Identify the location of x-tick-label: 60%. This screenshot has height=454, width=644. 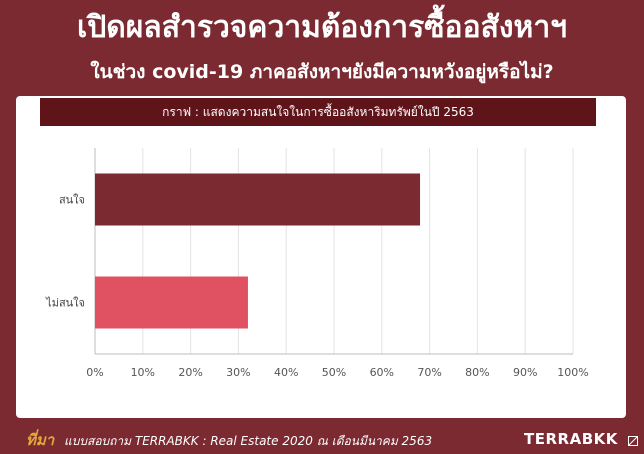
(382, 372).